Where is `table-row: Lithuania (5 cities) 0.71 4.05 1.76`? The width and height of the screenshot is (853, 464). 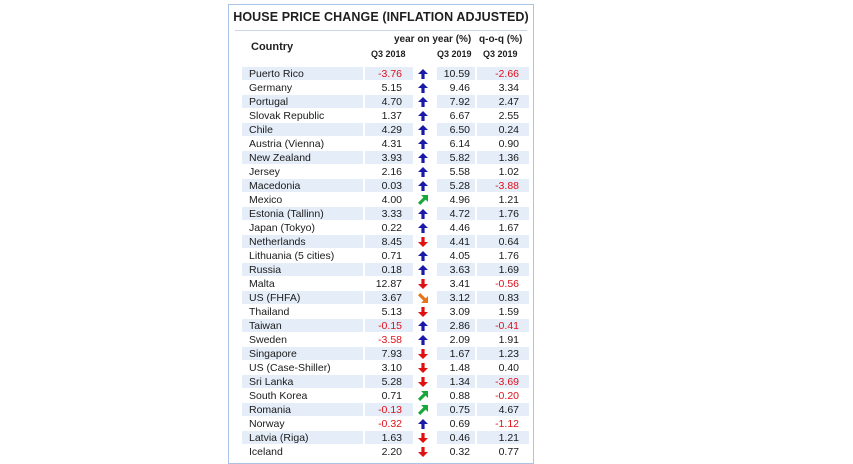
table-row: Lithuania (5 cities) 0.71 4.05 1.76 is located at coordinates (381, 256).